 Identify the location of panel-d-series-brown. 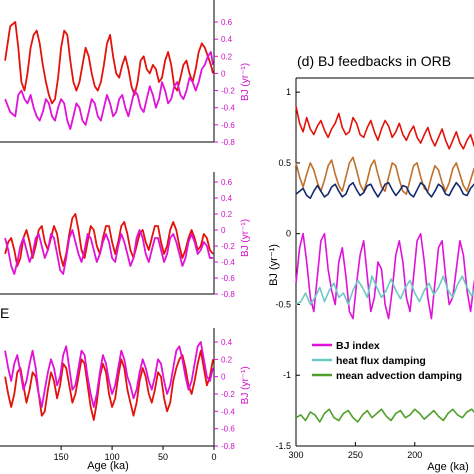
(384, 175).